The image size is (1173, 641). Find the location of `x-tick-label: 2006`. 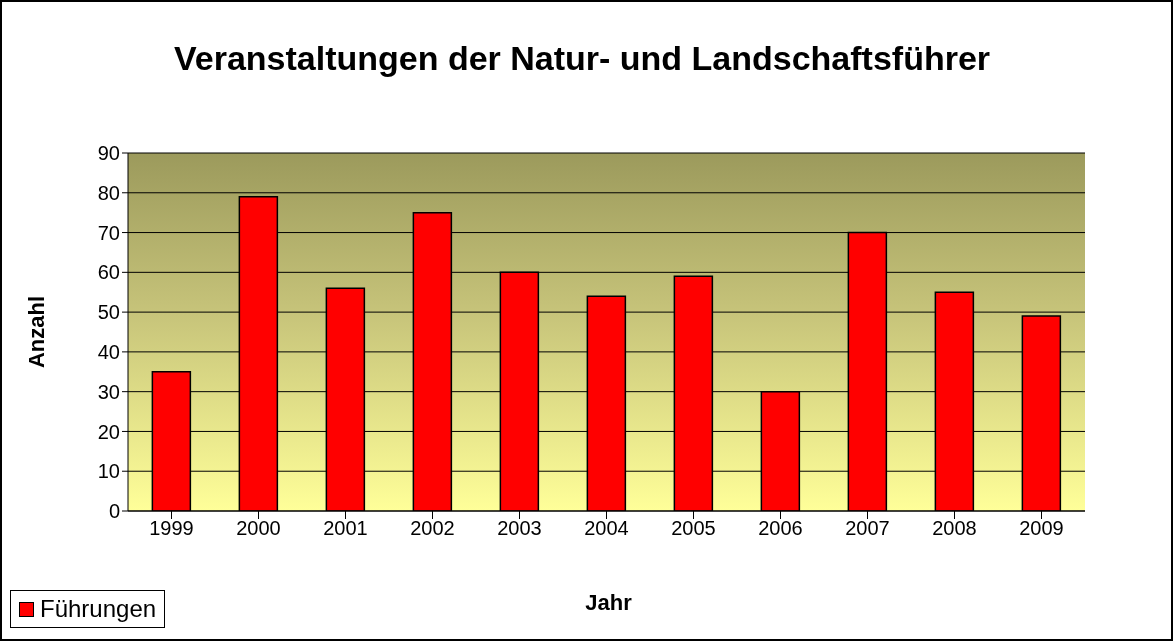

x-tick-label: 2006 is located at coordinates (780, 528).